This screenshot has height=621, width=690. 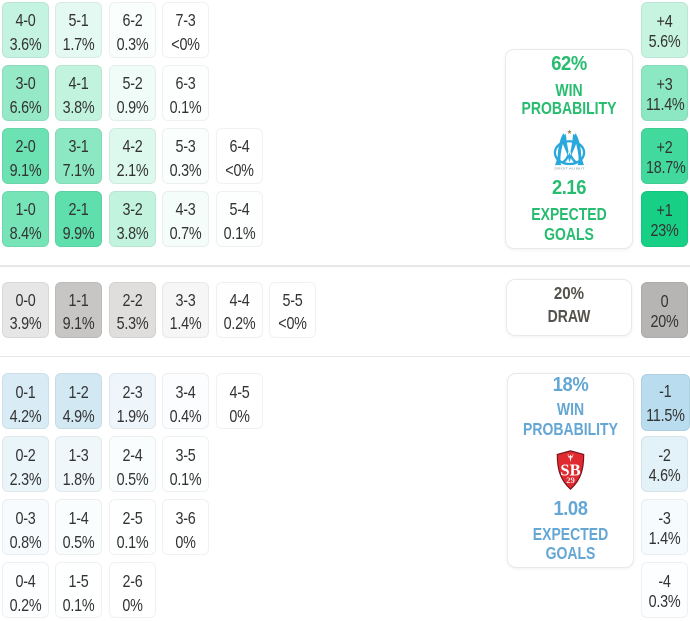 What do you see at coordinates (570, 469) in the screenshot?
I see `svg-text: SB` at bounding box center [570, 469].